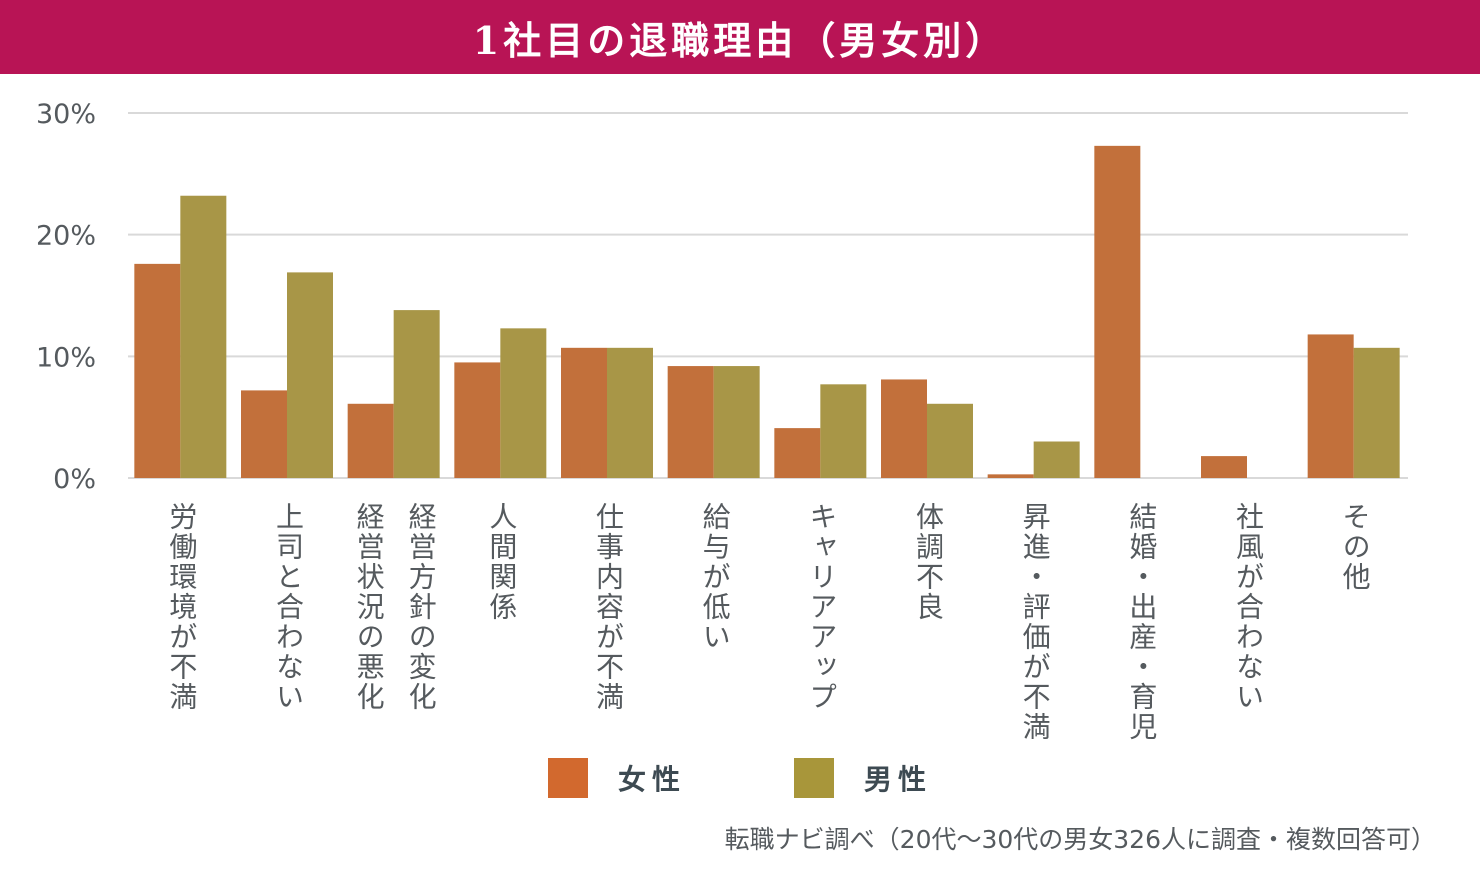 This screenshot has height=880, width=1480. Describe the element at coordinates (1035, 622) in the screenshot. I see `x-tick-label: 昇進・評価が不満` at that location.